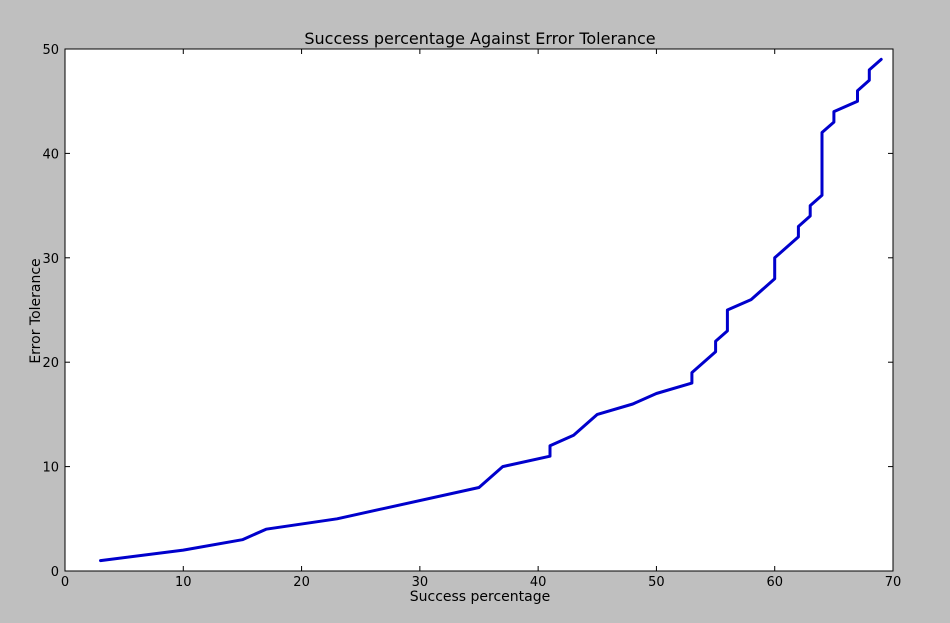  I want to click on y-tick-label: 40, so click(50, 154).